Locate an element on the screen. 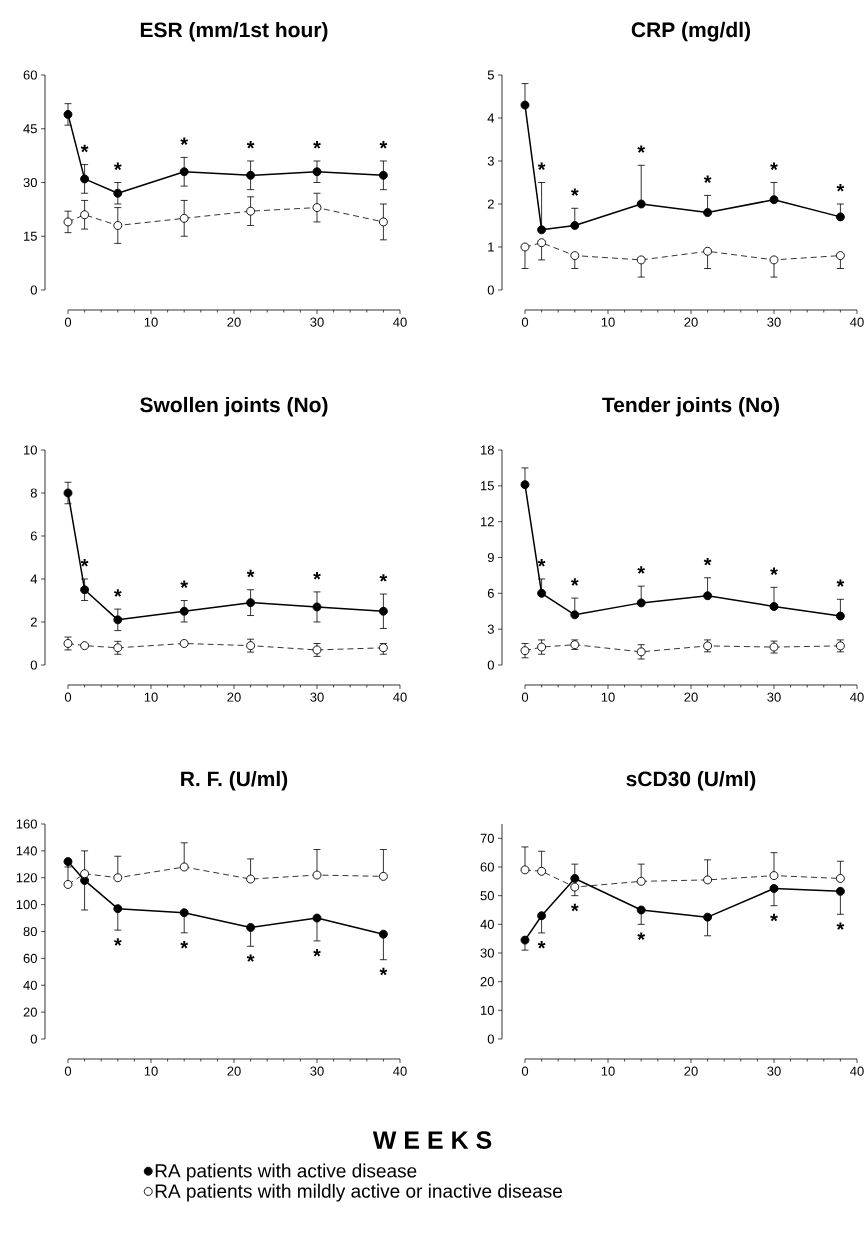 The image size is (867, 1239). y-tick-label: 6 is located at coordinates (490, 593).